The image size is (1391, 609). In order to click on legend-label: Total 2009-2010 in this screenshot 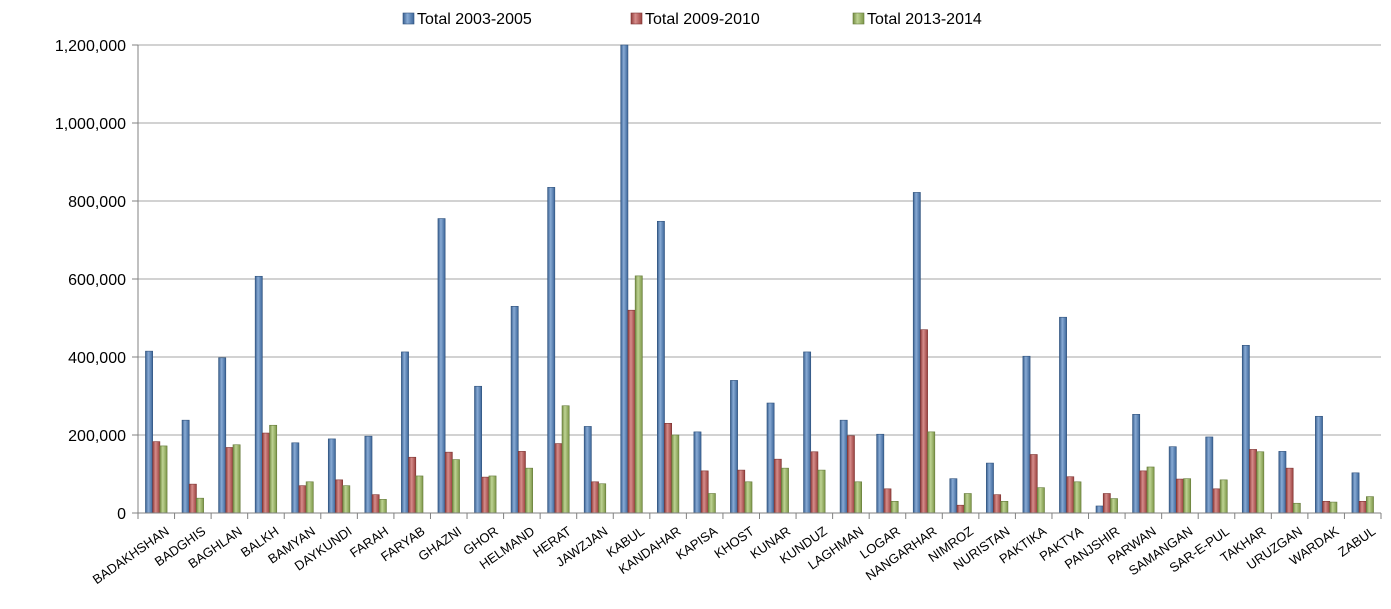, I will do `click(702, 19)`.